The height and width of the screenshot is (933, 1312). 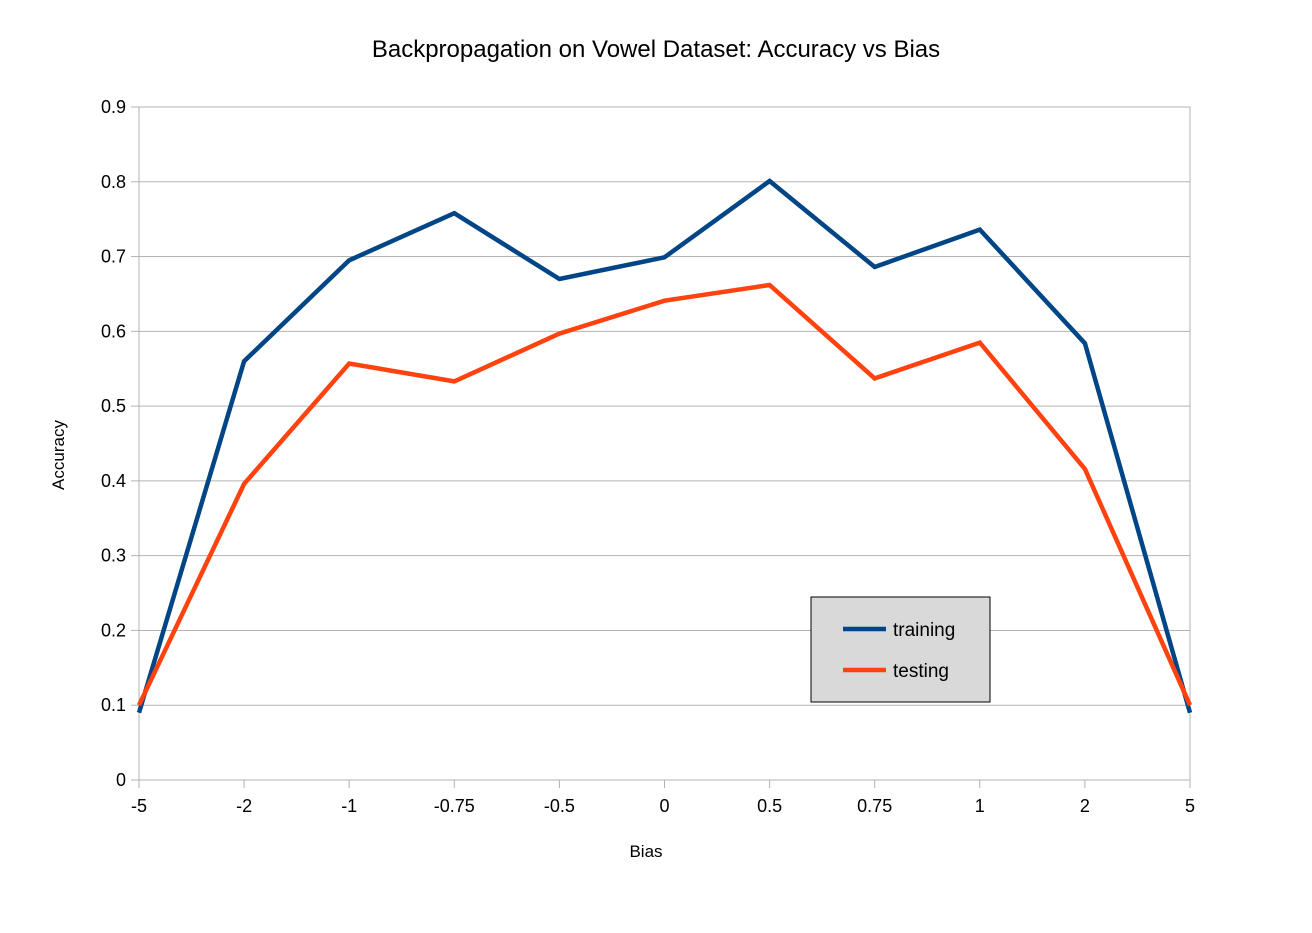 I want to click on x-tick-label: 5, so click(x=1190, y=806).